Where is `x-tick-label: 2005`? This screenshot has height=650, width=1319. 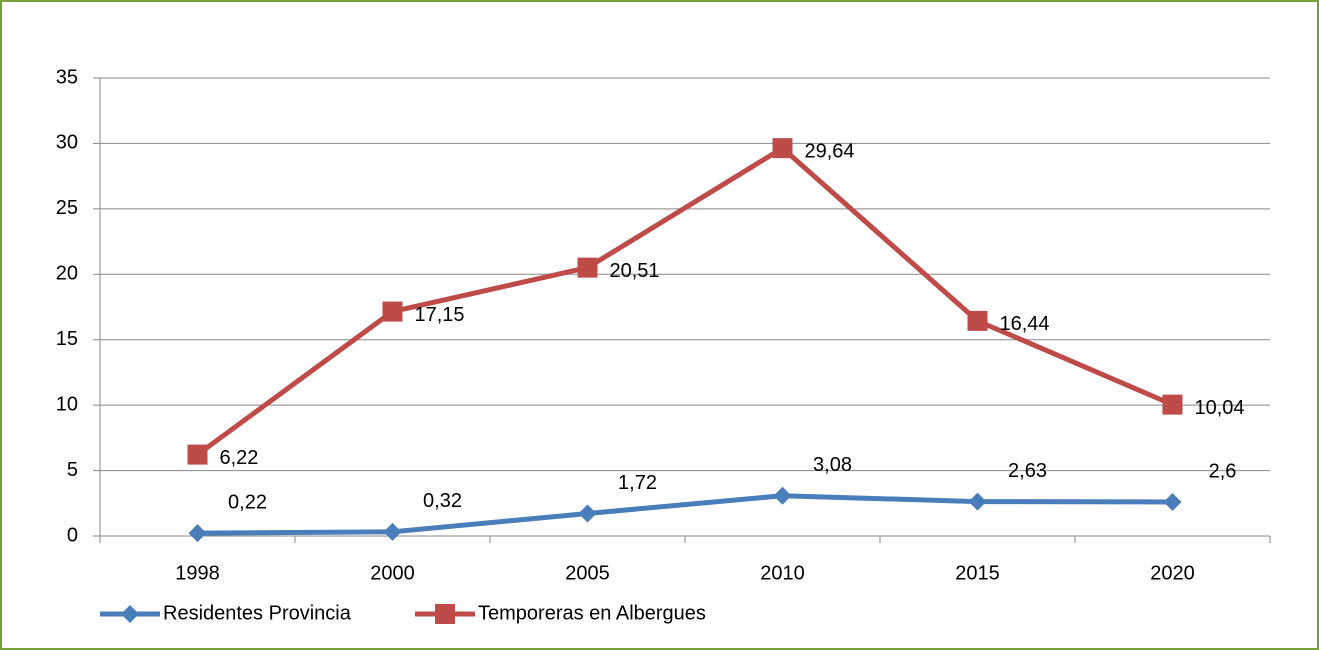 x-tick-label: 2005 is located at coordinates (587, 573).